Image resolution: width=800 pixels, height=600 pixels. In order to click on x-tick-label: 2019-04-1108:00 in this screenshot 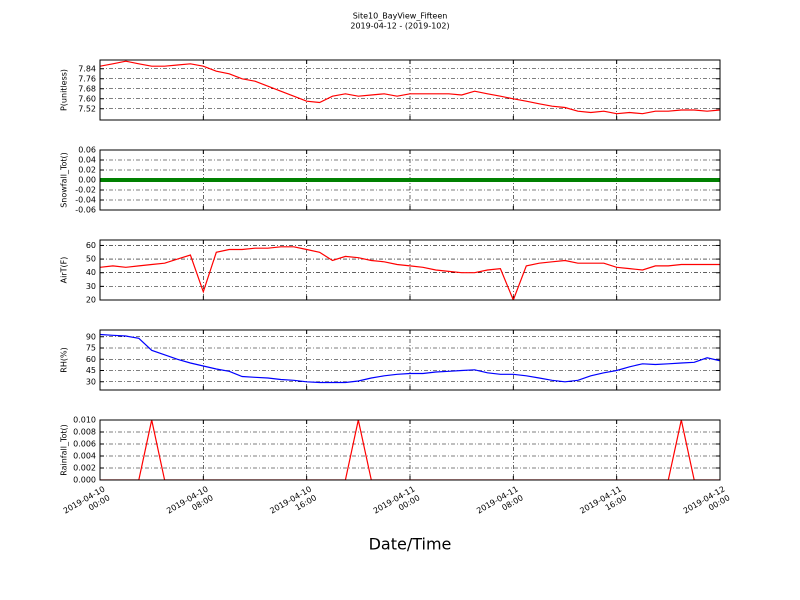, I will do `click(500, 504)`.